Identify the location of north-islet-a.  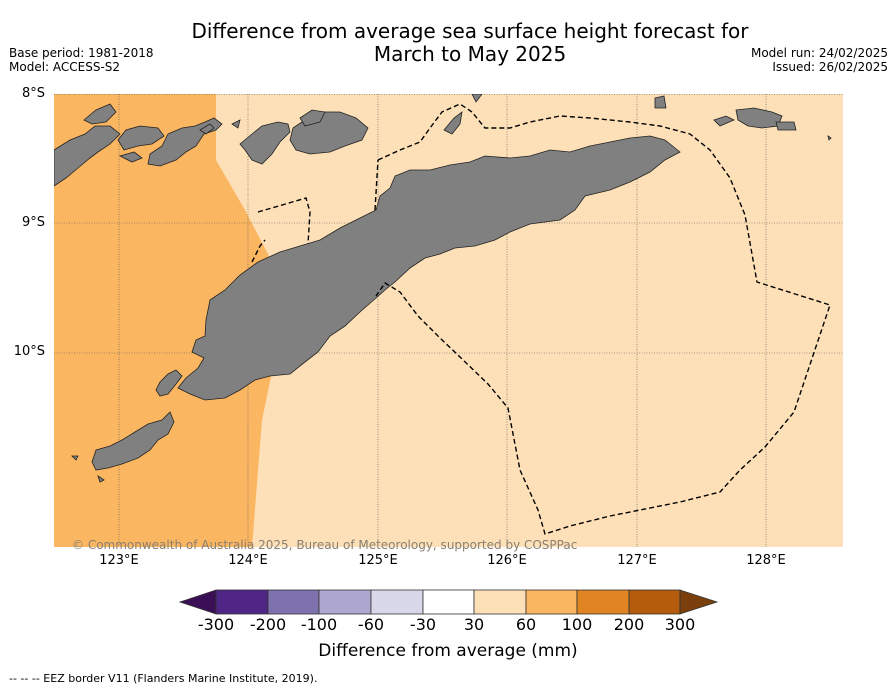
(477, 98).